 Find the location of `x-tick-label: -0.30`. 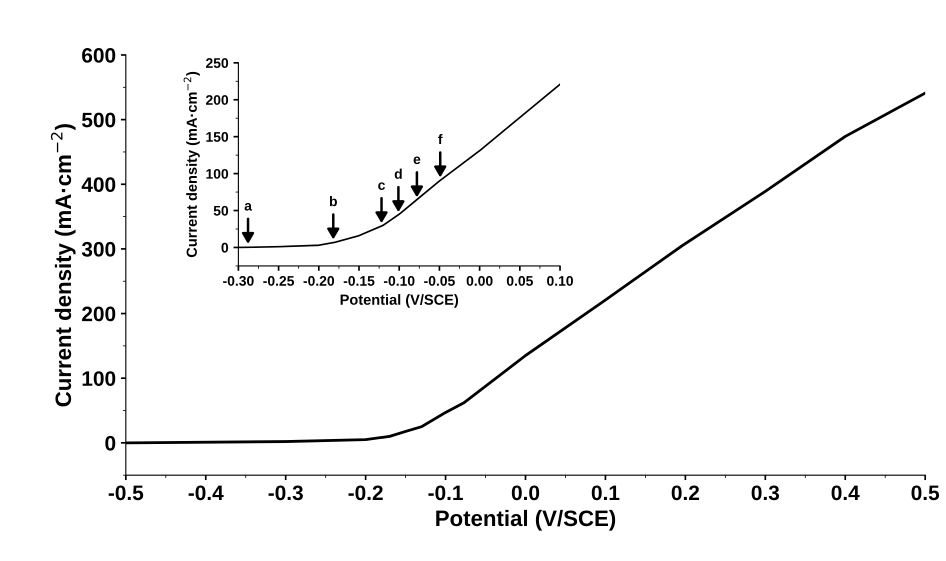

x-tick-label: -0.30 is located at coordinates (238, 281).